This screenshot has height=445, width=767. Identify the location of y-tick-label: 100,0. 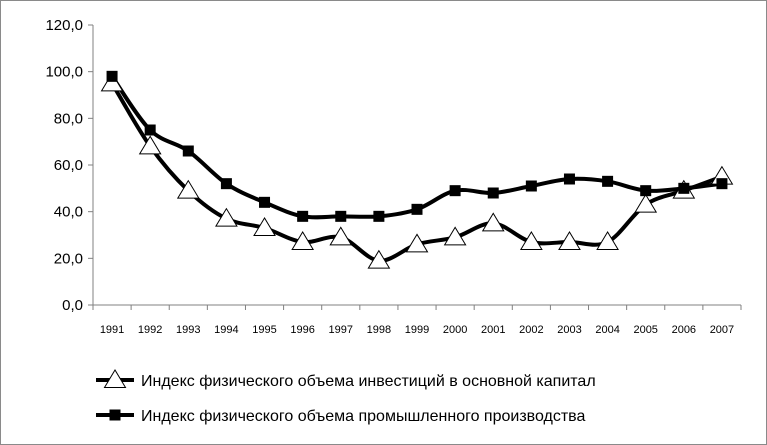
(64, 72).